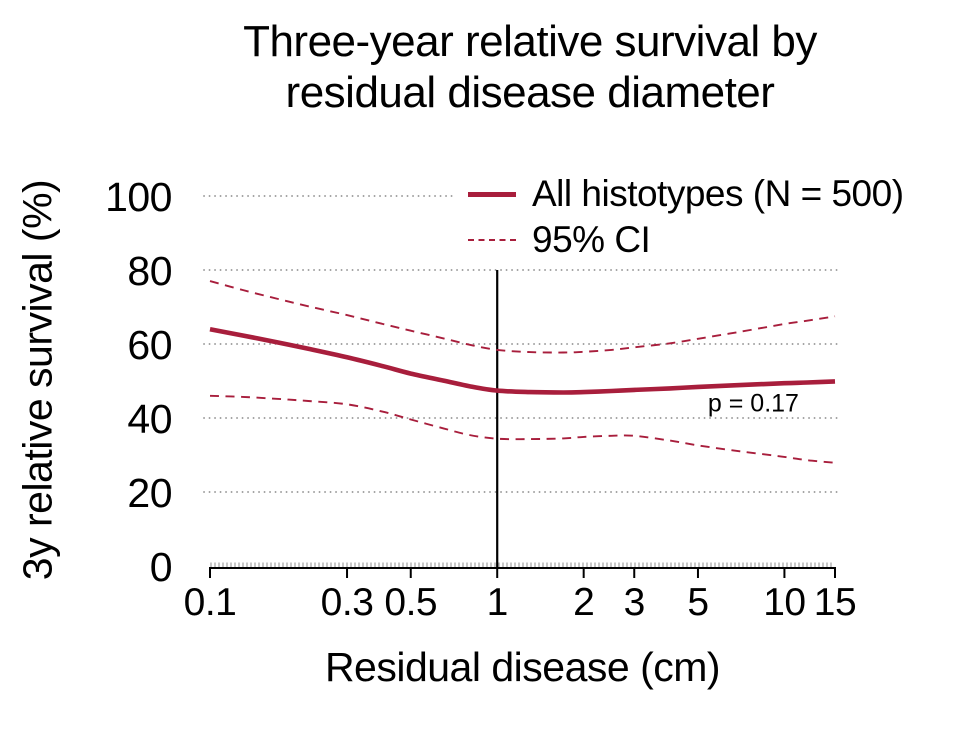  What do you see at coordinates (210, 602) in the screenshot?
I see `x-tick-label: 0.1` at bounding box center [210, 602].